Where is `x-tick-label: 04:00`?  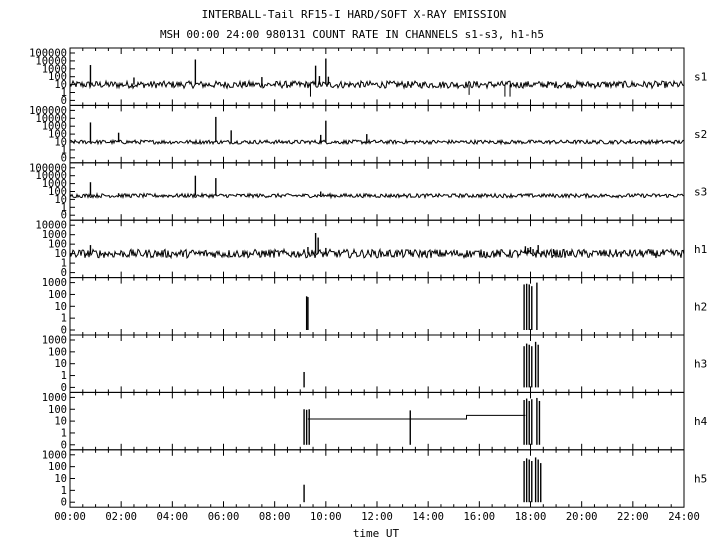 x-tick-label: 04:00 is located at coordinates (173, 517).